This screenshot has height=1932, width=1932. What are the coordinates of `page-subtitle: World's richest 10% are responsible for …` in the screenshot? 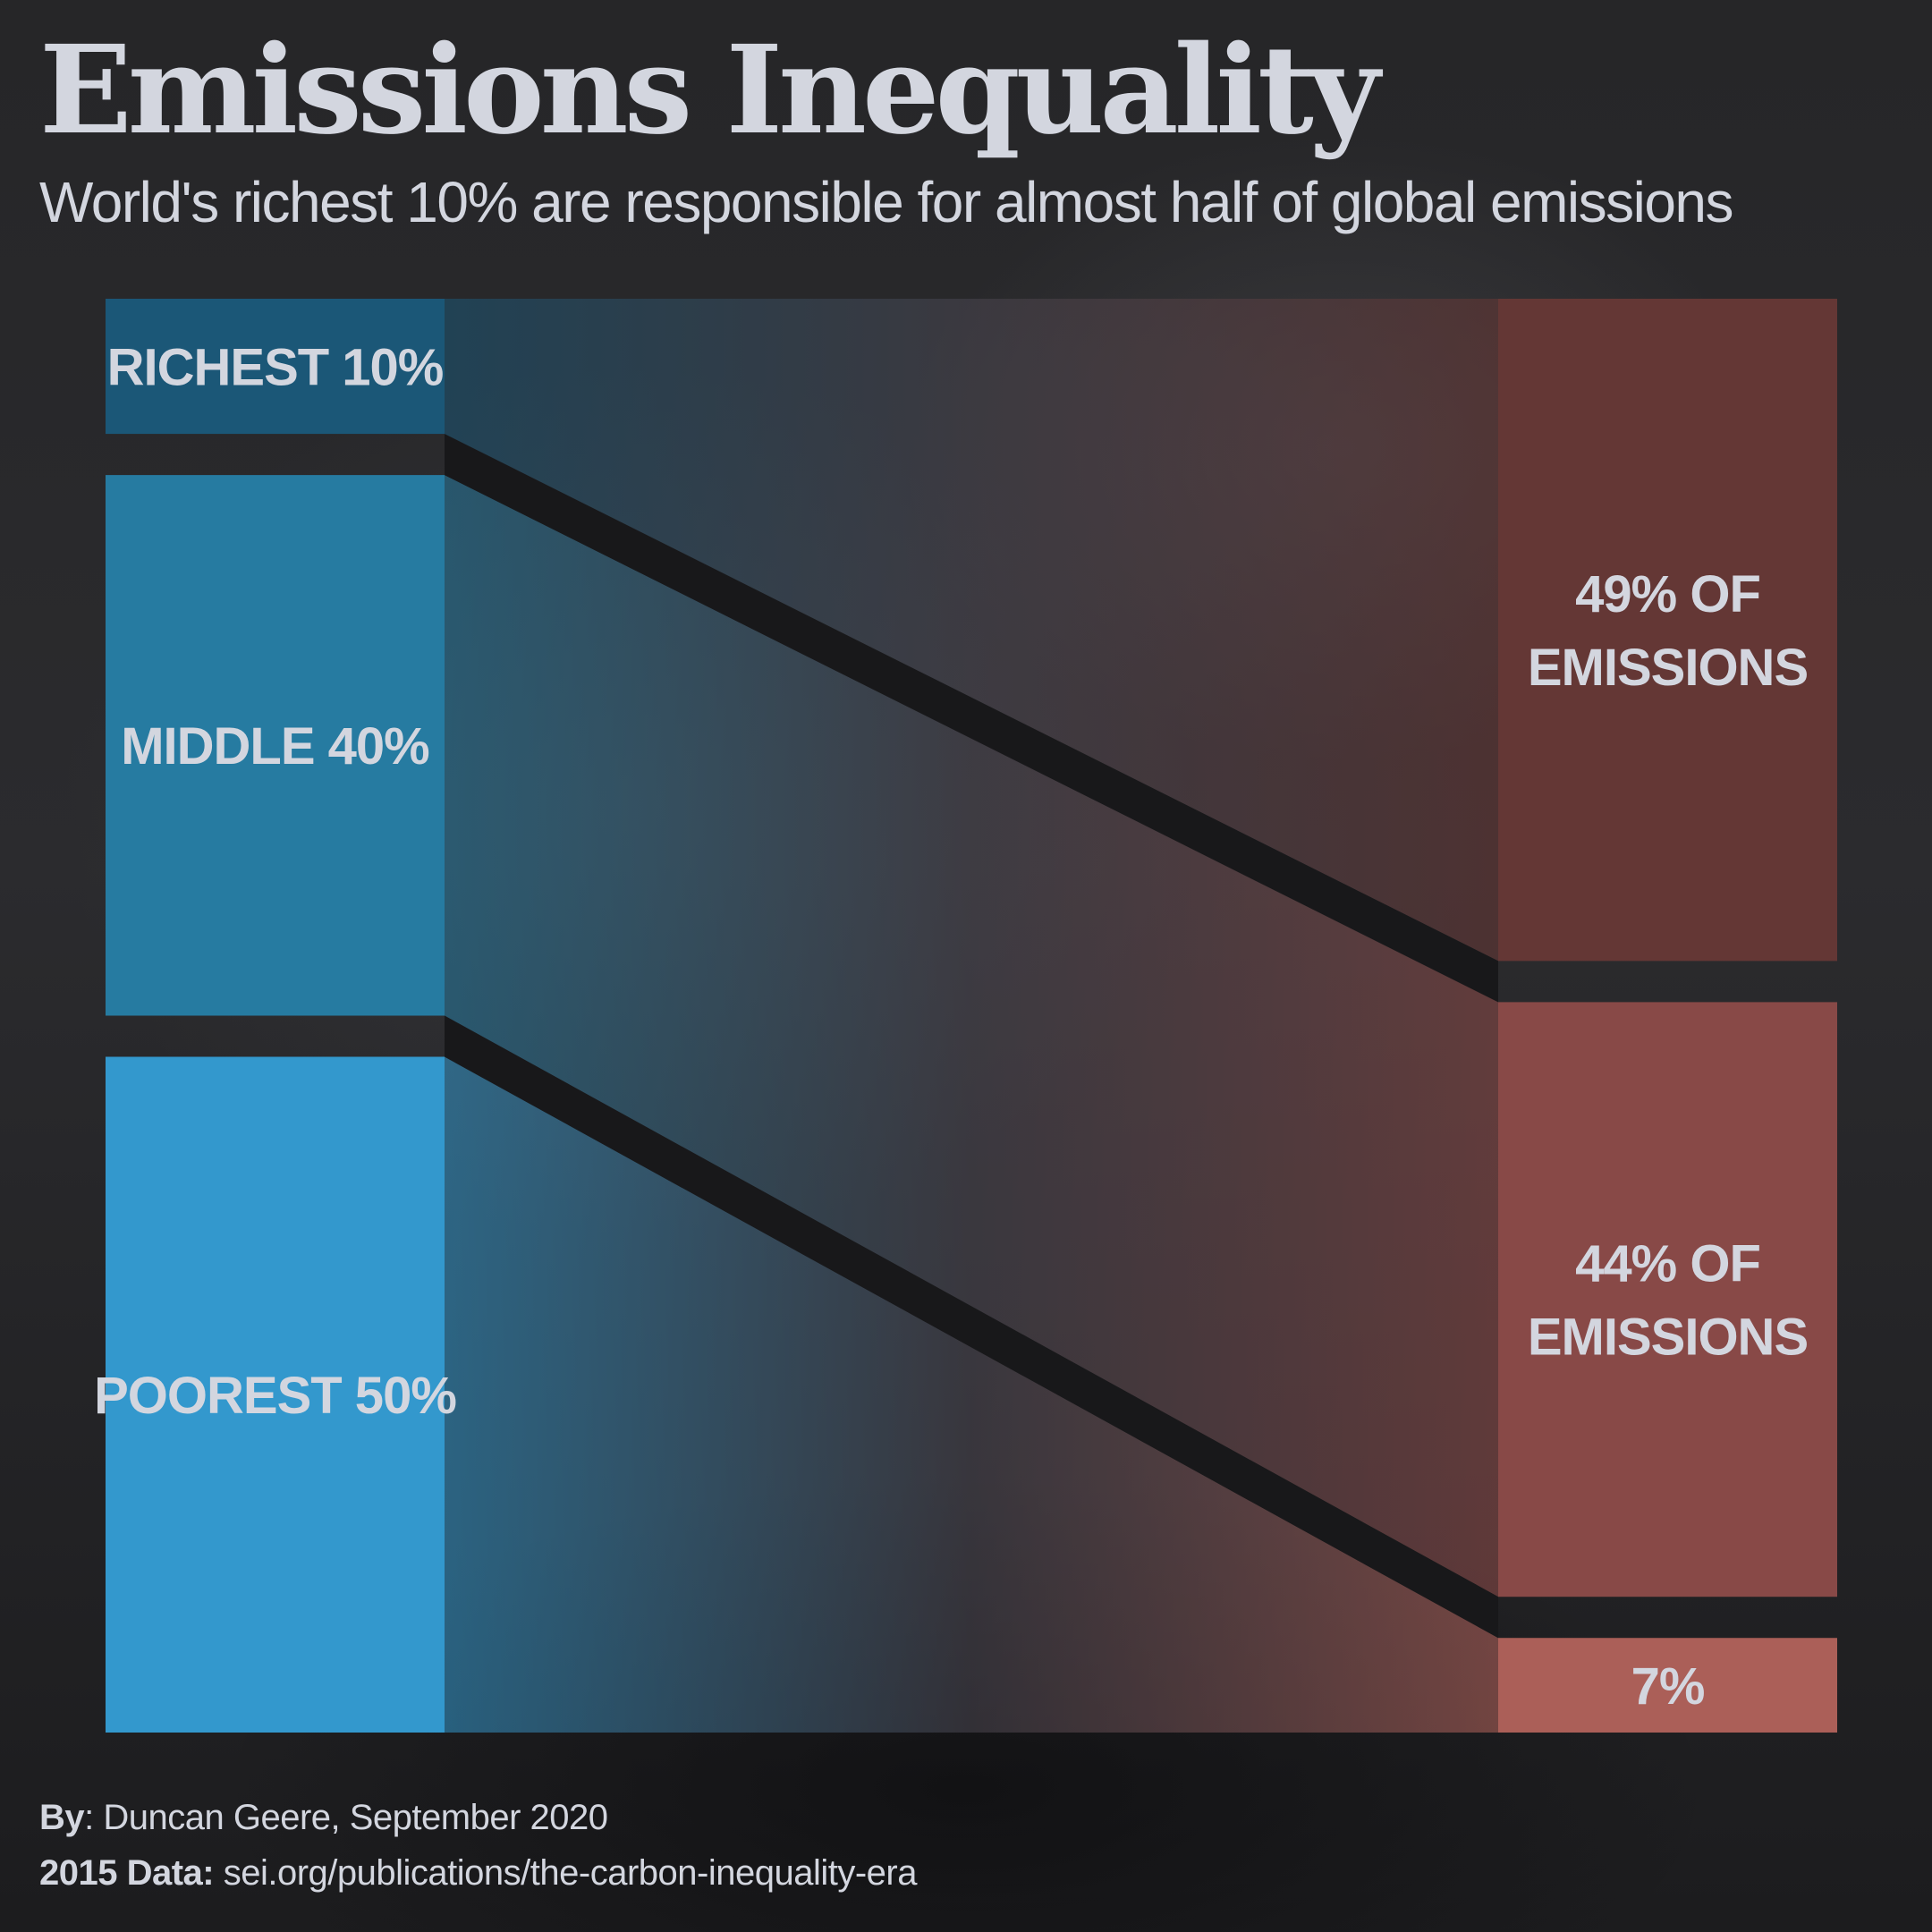 It's located at (886, 202).